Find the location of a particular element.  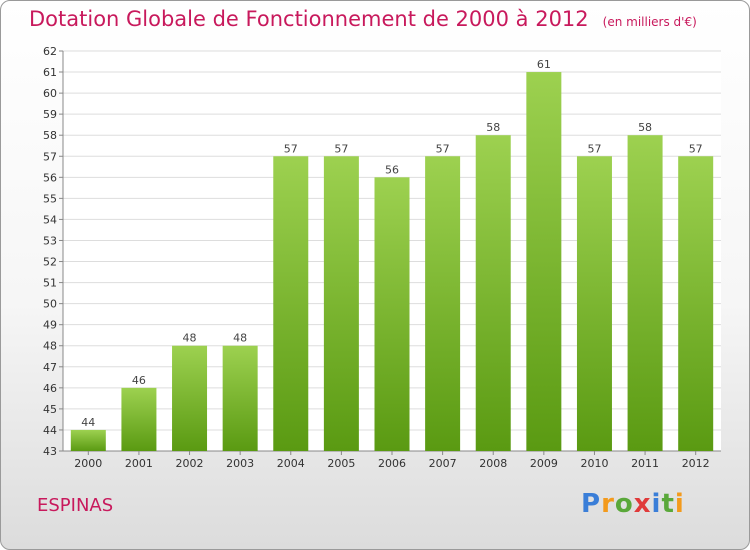

bar-2004 is located at coordinates (291, 303).